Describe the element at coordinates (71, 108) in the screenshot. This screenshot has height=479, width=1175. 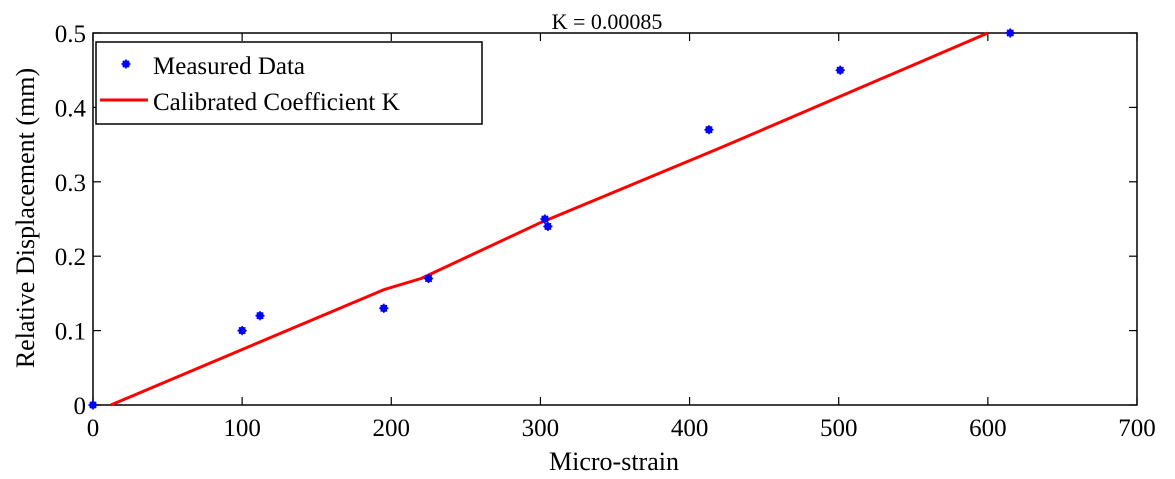
I see `y-tick-label: 0.4` at that location.